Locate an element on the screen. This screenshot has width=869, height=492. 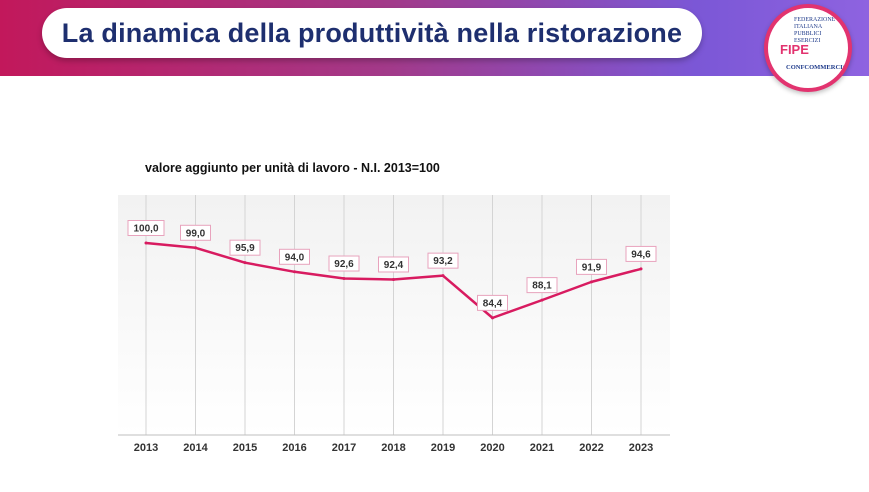
x-tick-2020: 2020 is located at coordinates (492, 448).